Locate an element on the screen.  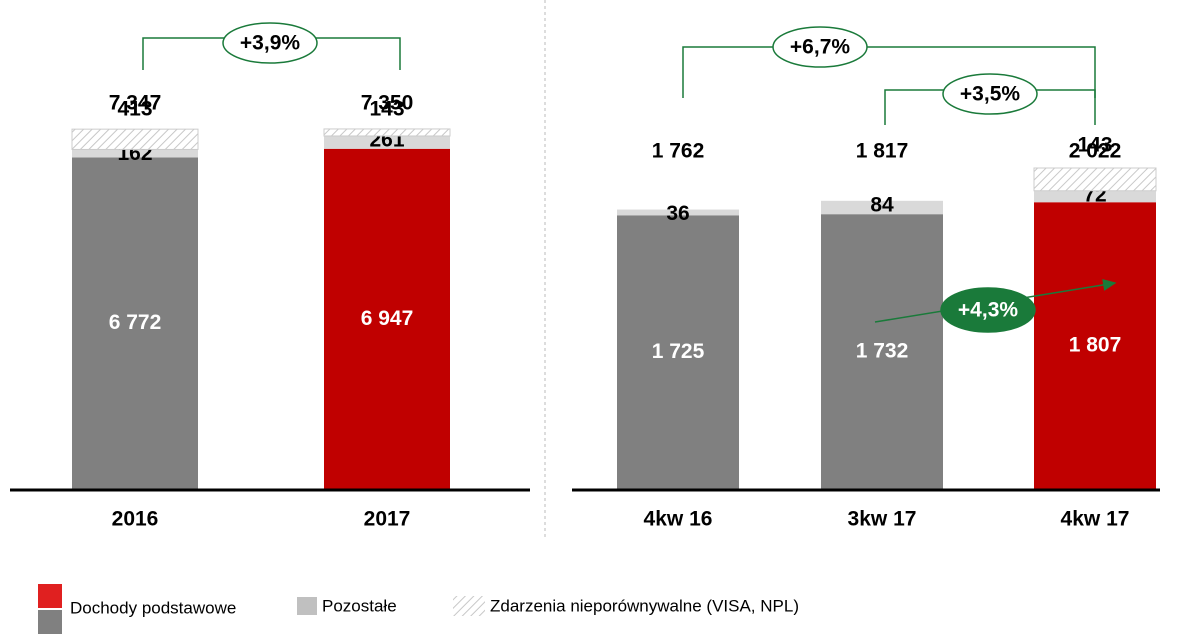
legend-label: Zdarzenia nieporównywalne (VISA, NPL) is located at coordinates (644, 605).